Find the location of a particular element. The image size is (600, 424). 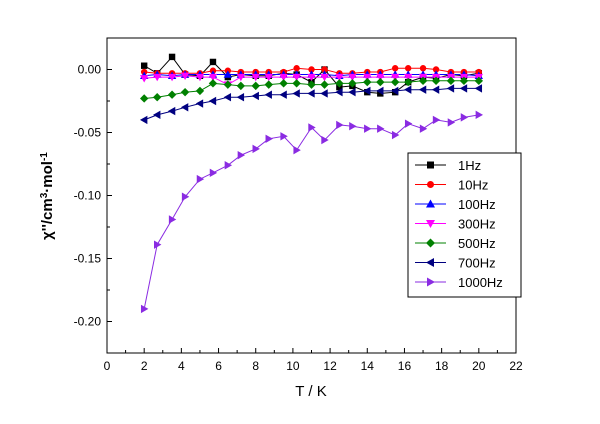

x-tick-label: 18 is located at coordinates (442, 366).